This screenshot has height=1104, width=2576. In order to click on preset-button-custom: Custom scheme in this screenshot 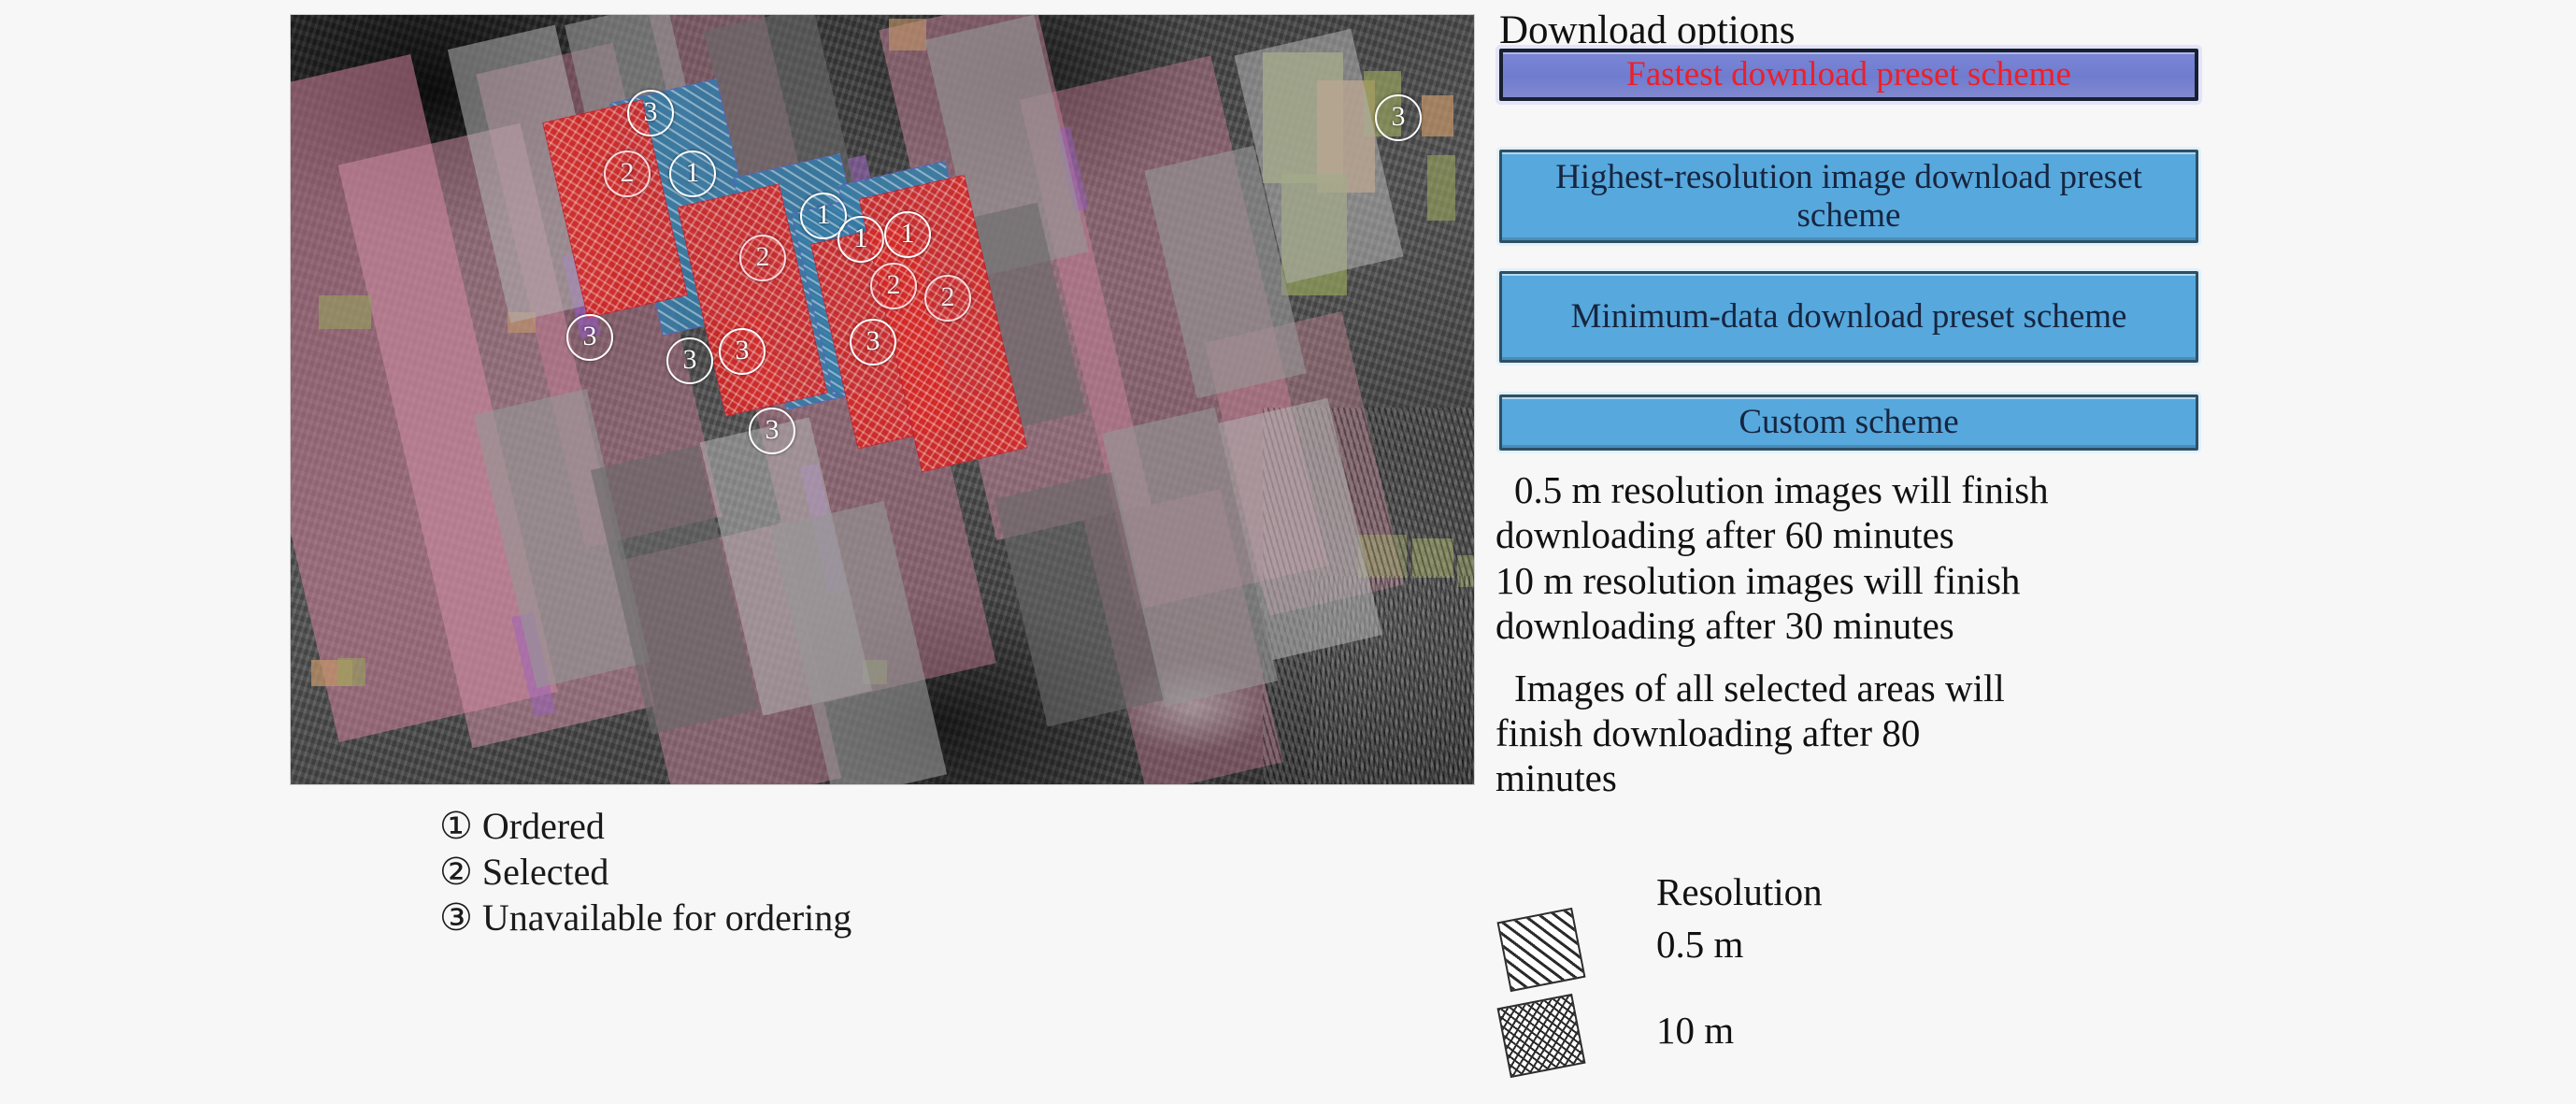, I will do `click(1848, 422)`.